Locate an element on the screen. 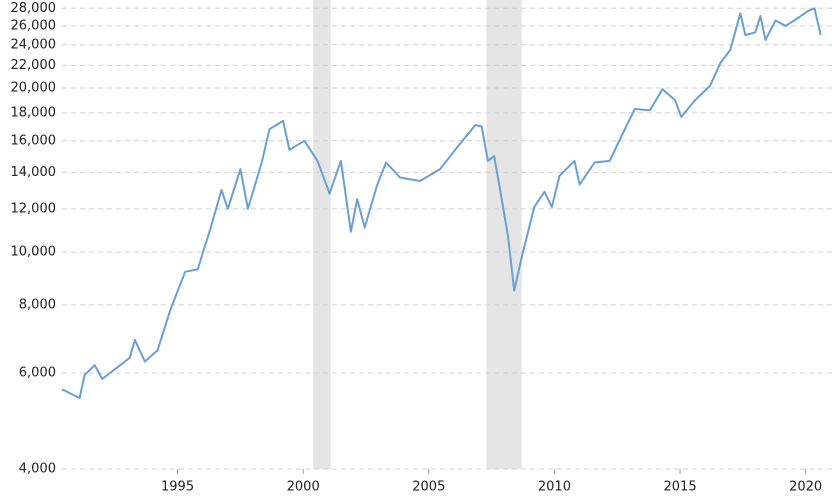  x-tick-label: 2015 is located at coordinates (680, 487).